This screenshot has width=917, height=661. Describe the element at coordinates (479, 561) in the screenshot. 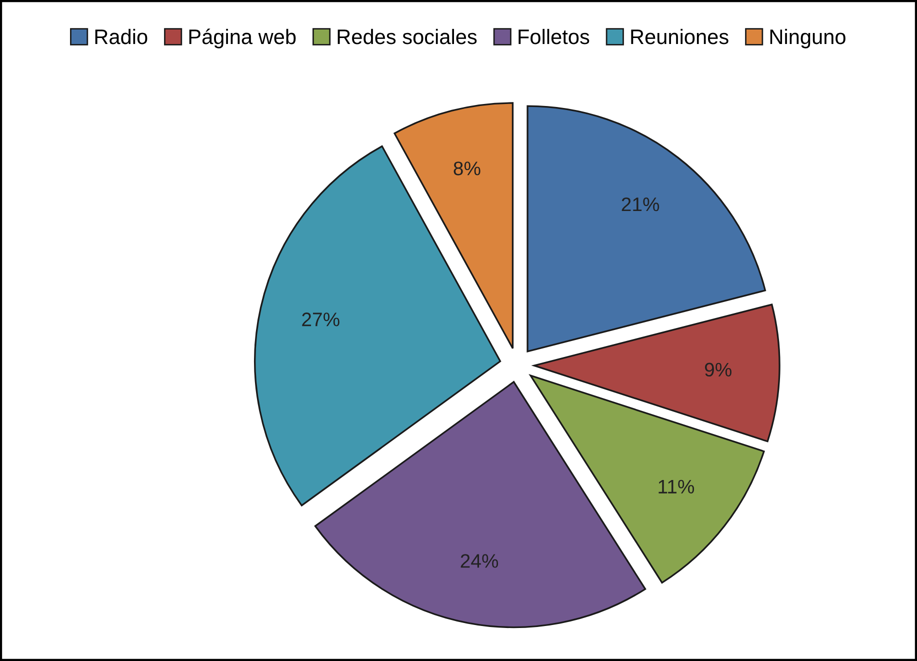

I see `data-label: 24%` at that location.